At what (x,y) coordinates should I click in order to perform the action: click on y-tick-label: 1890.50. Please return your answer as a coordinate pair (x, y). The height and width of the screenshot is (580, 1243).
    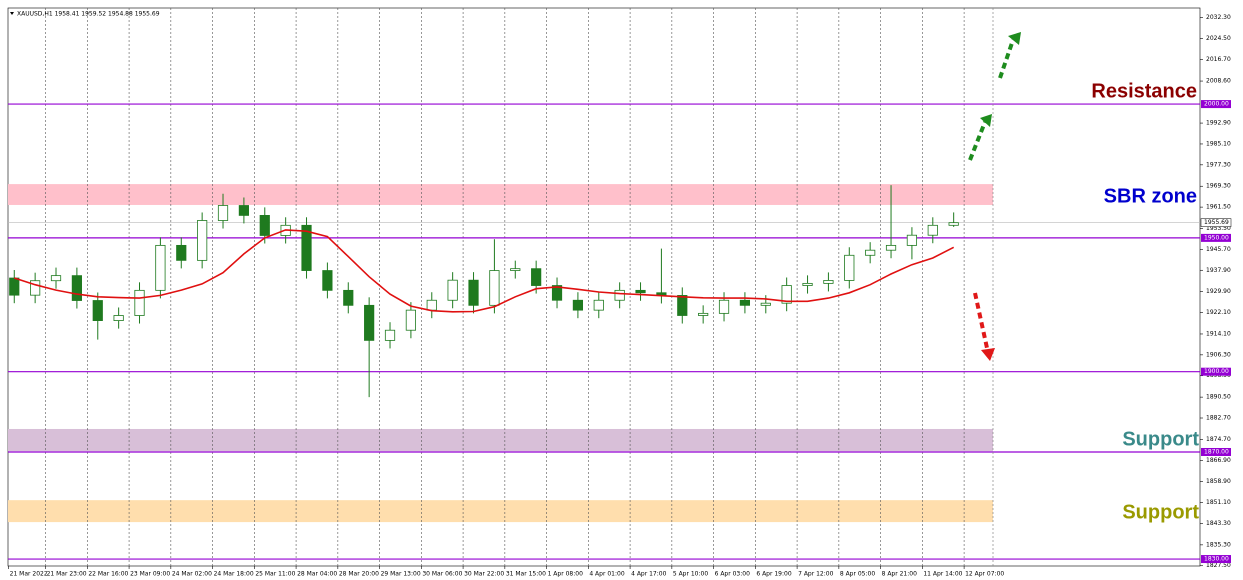
    Looking at the image, I should click on (1218, 397).